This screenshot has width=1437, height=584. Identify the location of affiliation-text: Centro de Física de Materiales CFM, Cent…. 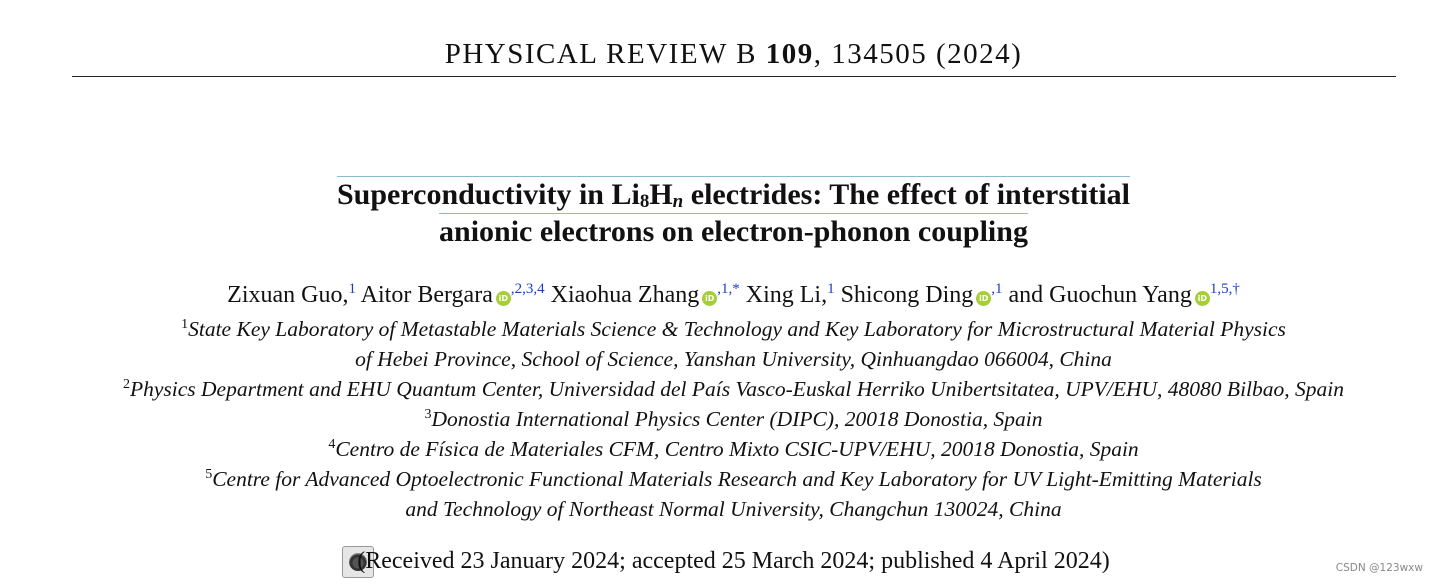
(737, 449).